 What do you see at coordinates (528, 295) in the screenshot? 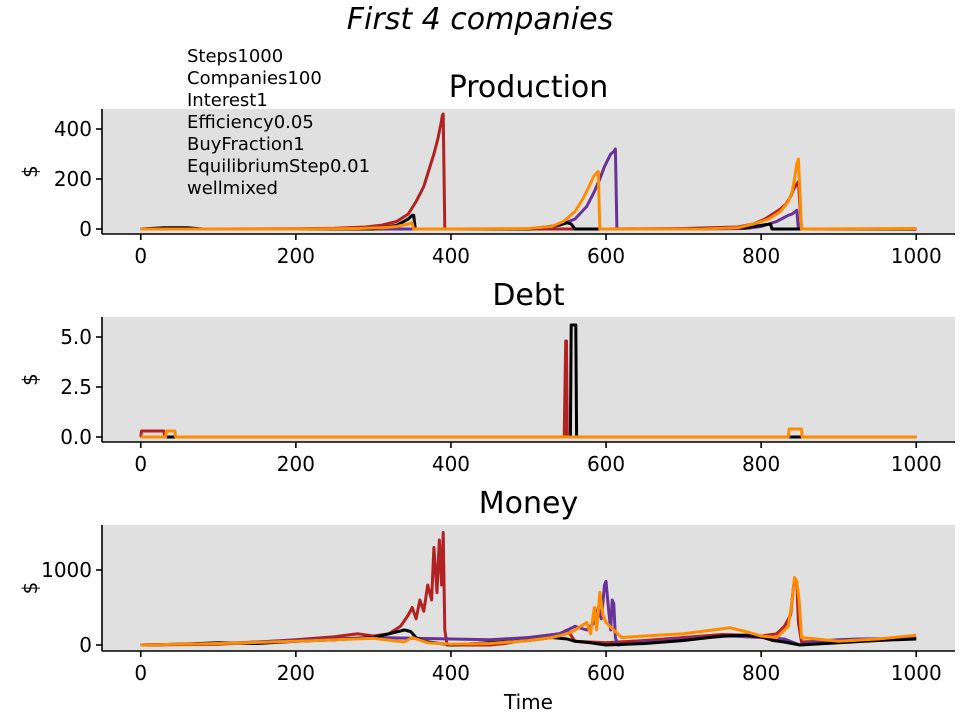
I see `debt-title: Debt` at bounding box center [528, 295].